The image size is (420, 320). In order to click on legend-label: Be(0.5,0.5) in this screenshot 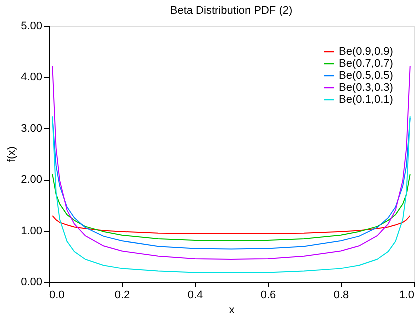, I will do `click(366, 76)`.